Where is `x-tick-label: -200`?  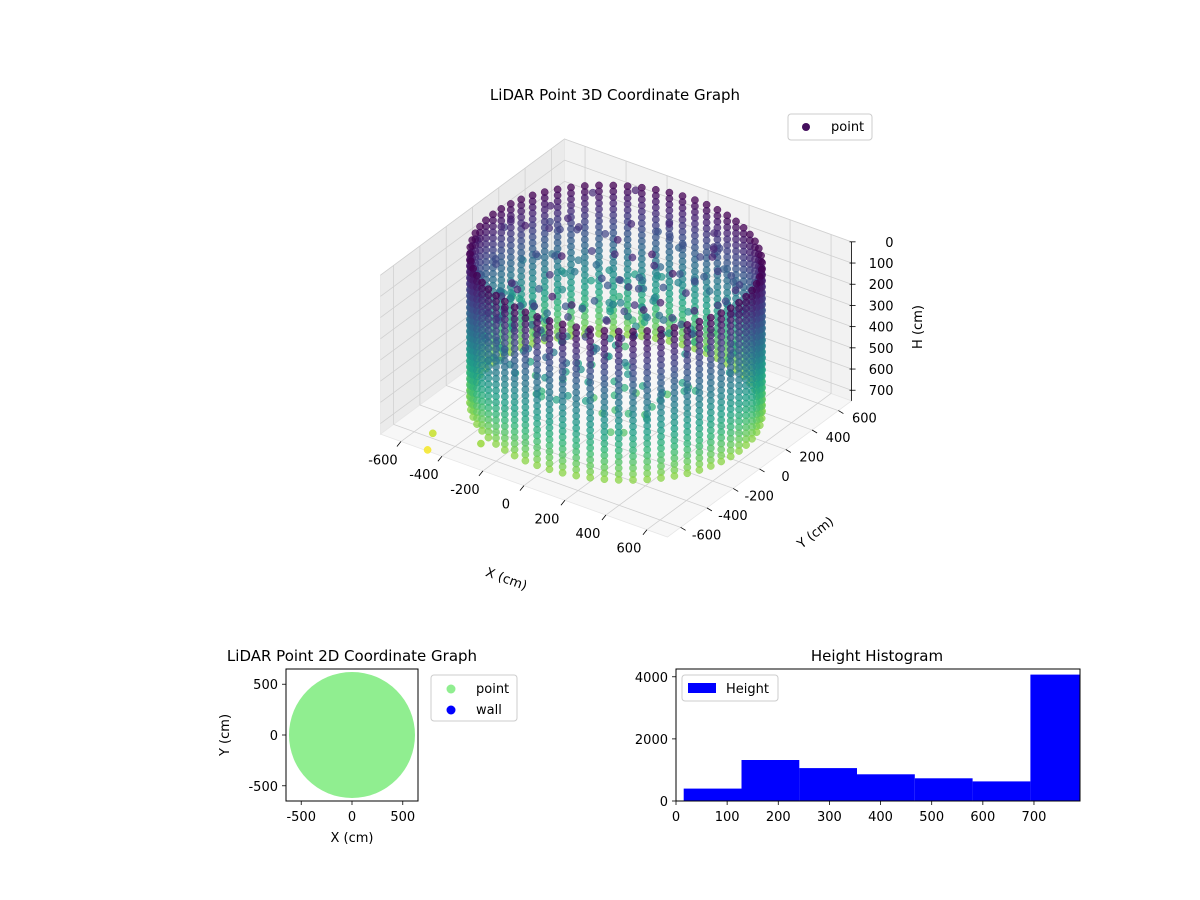
x-tick-label: -200 is located at coordinates (465, 490).